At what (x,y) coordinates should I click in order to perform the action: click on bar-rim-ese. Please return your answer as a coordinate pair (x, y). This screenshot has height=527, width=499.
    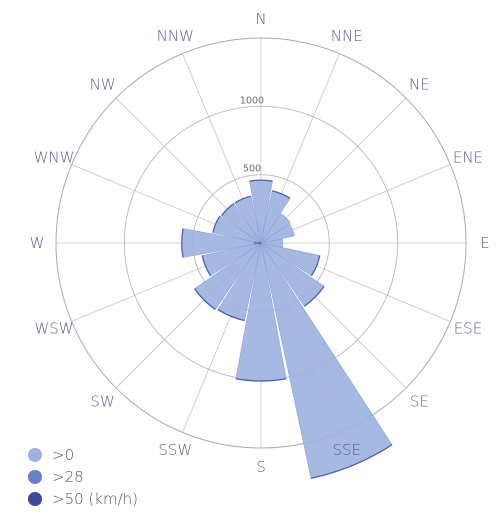
    Looking at the image, I should click on (315, 266).